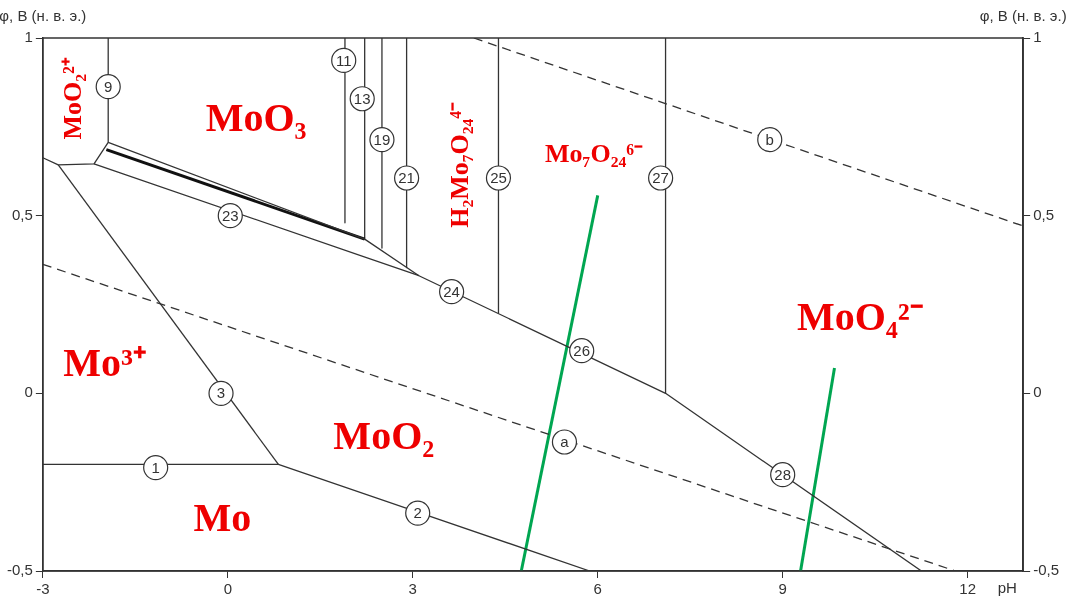 Image resolution: width=1068 pixels, height=608 pixels. Describe the element at coordinates (43, 15) in the screenshot. I see `y-axis-title: φ, В (н. в. э.)` at that location.